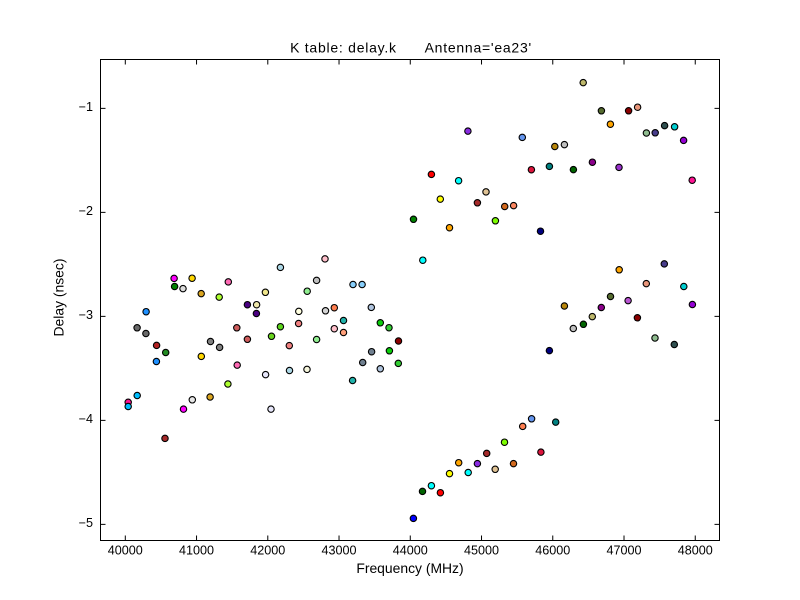 This screenshot has height=600, width=800. Describe the element at coordinates (196, 551) in the screenshot. I see `svg-text: 41000` at that location.